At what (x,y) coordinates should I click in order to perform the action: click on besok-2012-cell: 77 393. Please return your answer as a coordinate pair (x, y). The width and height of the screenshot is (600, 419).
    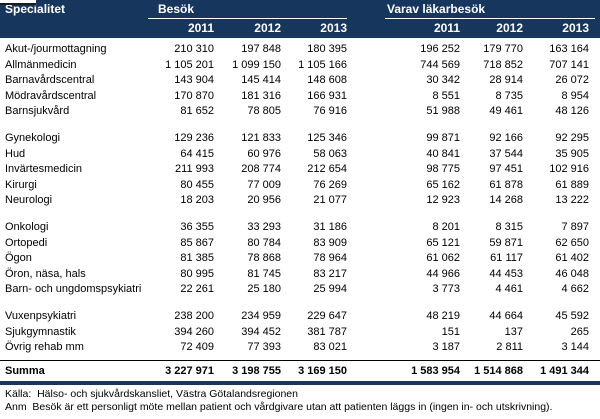
    Looking at the image, I should click on (264, 347).